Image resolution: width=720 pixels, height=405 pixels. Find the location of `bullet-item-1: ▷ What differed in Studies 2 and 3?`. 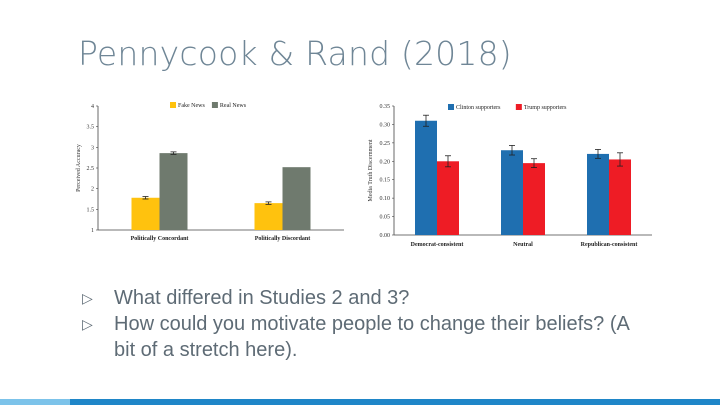

bullet-item-1: ▷ What differed in Studies 2 and 3? is located at coordinates (362, 298).